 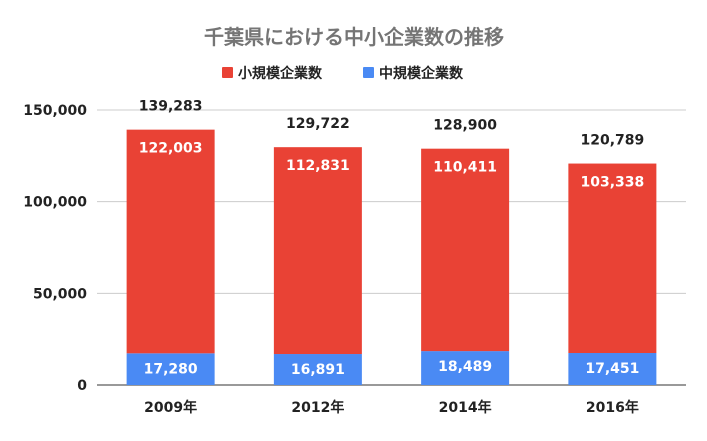 I want to click on bar-value-label-medium: 16,891, so click(x=318, y=370).